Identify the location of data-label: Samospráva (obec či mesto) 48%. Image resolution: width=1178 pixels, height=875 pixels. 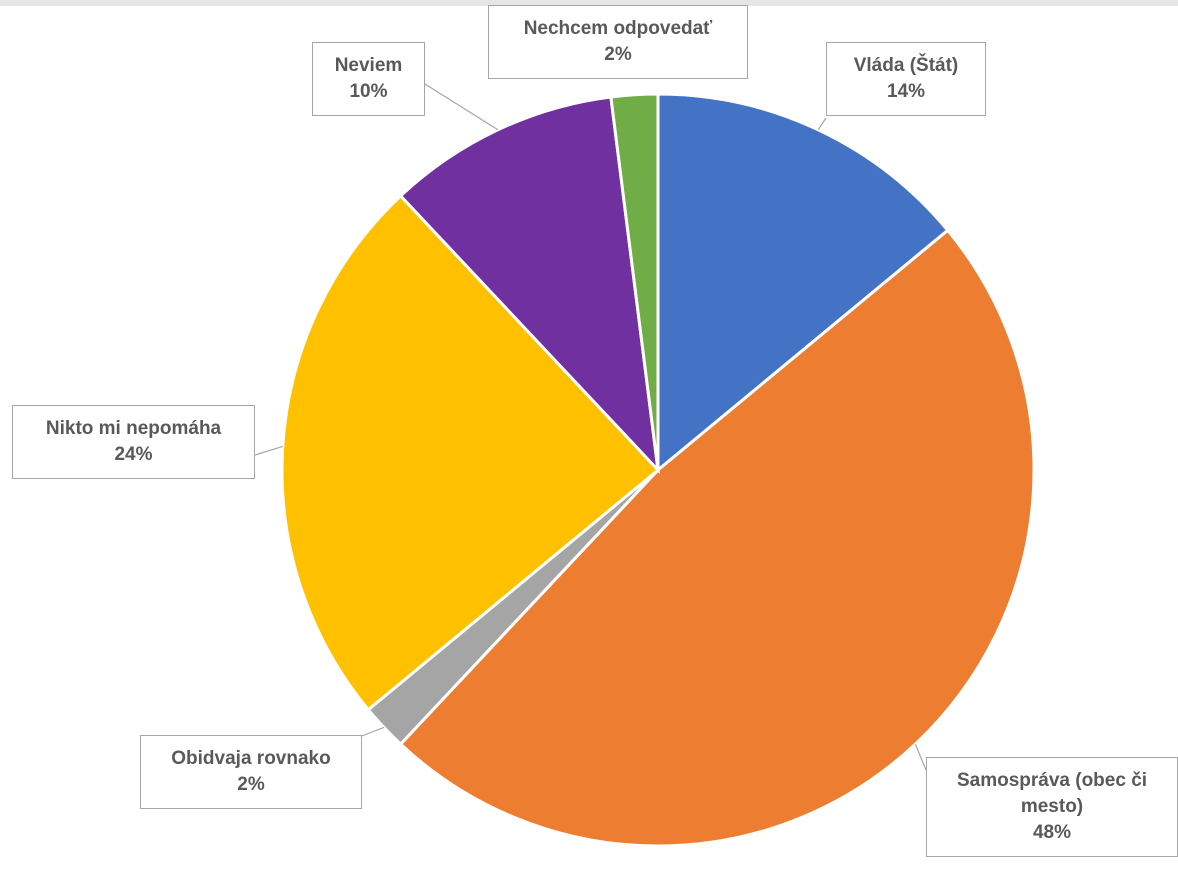
(1052, 807).